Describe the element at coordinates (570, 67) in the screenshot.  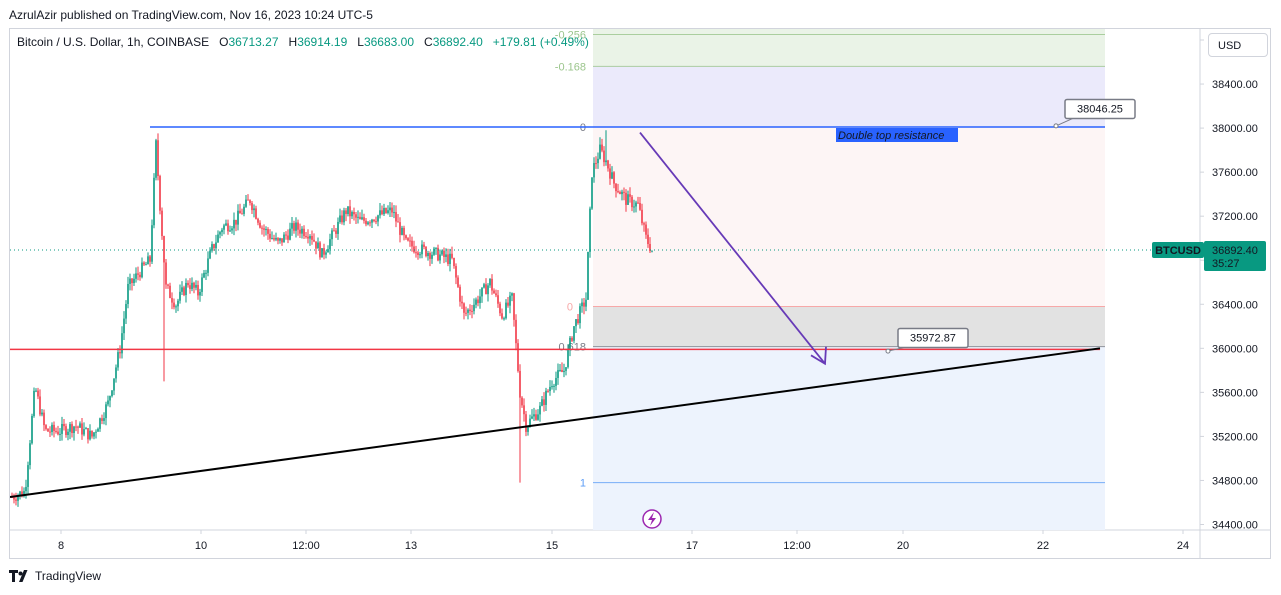
I see `fib-label--0.168: -0.168` at that location.